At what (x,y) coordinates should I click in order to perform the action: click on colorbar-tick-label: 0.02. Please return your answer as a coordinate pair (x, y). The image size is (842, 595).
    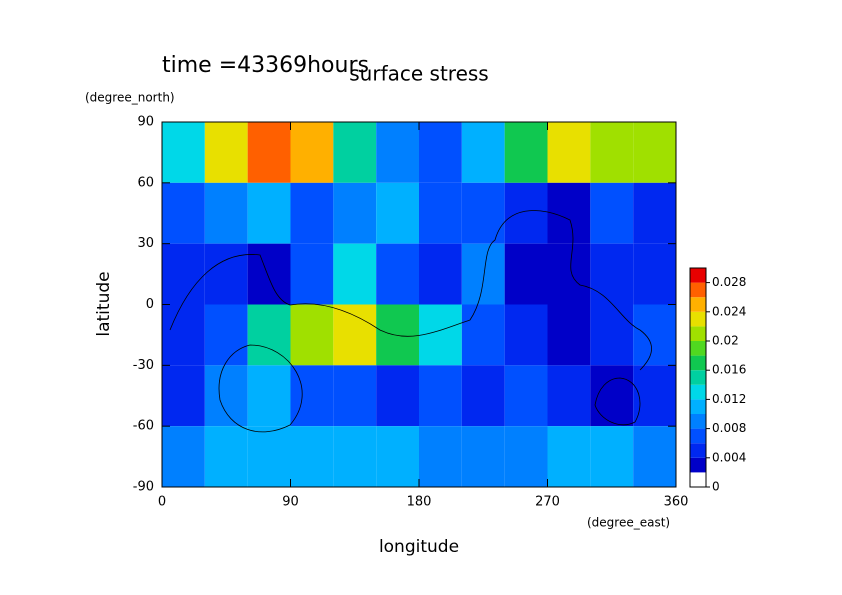
    Looking at the image, I should click on (725, 341).